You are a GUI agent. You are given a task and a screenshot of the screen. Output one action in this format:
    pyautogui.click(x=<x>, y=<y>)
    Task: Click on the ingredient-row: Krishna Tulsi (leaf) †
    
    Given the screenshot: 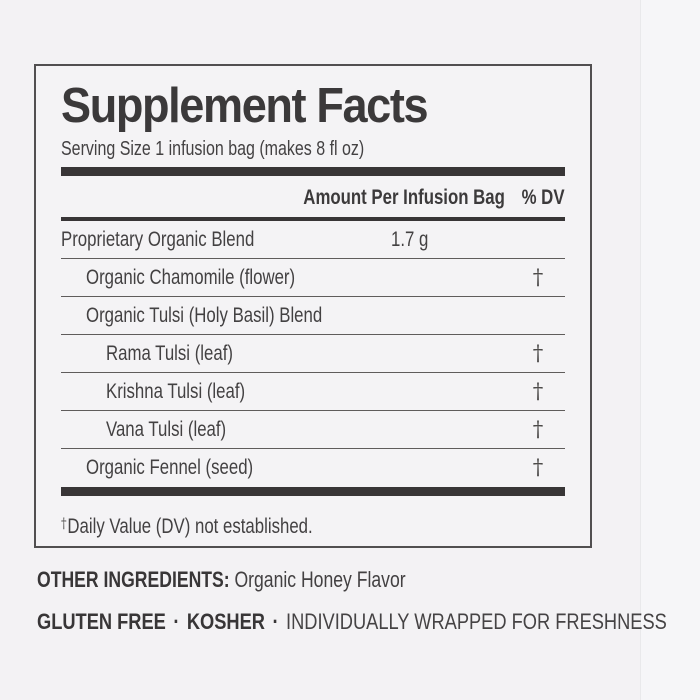 What is the action you would take?
    pyautogui.click(x=313, y=392)
    